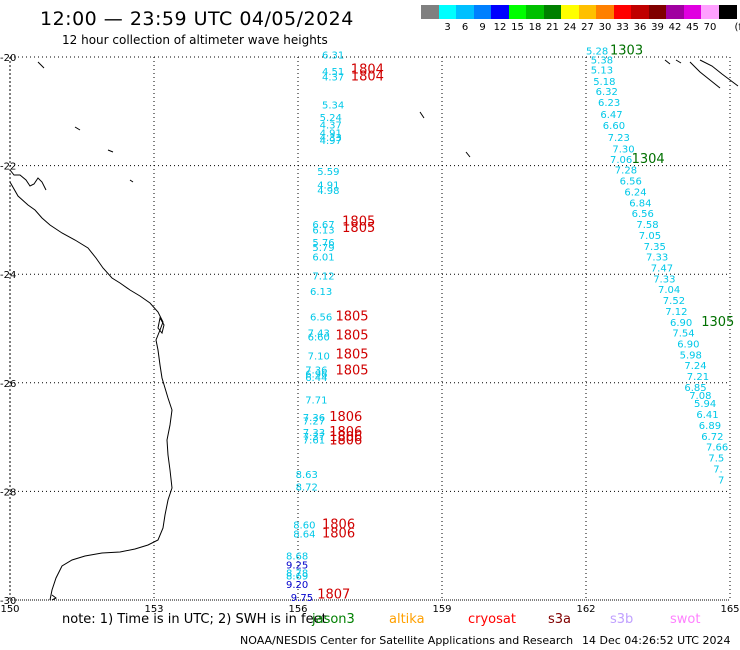 The width and height of the screenshot is (740, 650). I want to click on wave-height-value: 7.54, so click(683, 334).